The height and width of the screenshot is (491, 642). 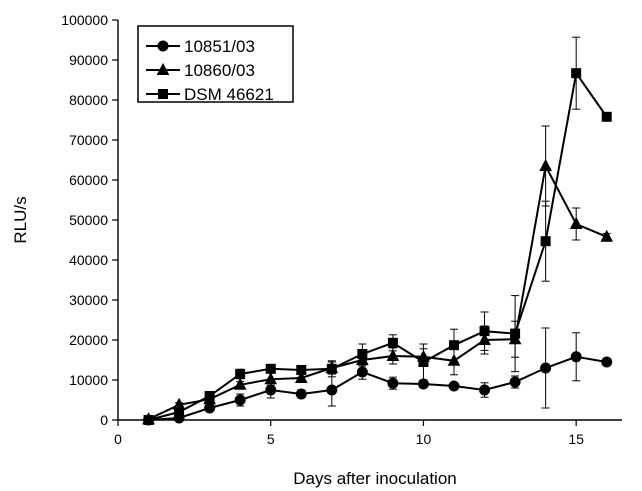 What do you see at coordinates (219, 46) in the screenshot?
I see `legend-label: 10851/03` at bounding box center [219, 46].